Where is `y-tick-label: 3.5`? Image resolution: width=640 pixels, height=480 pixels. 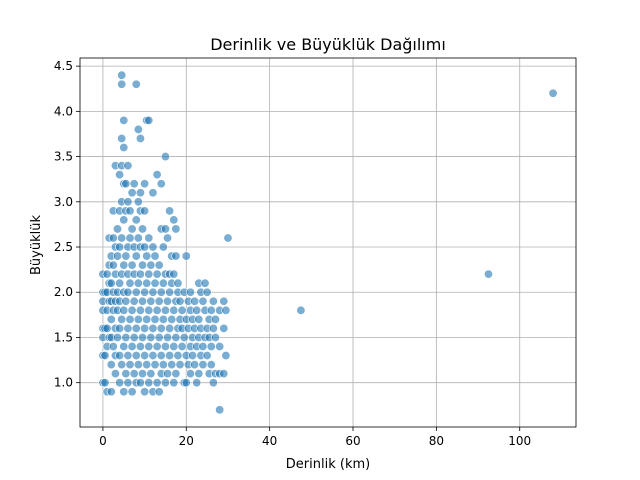 y-tick-label: 3.5 is located at coordinates (63, 157).